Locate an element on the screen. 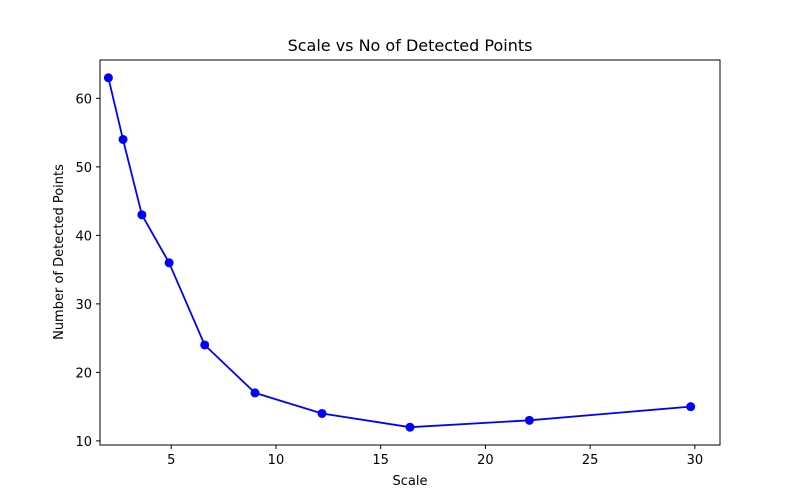 The height and width of the screenshot is (500, 800). y-tick-label: 10 is located at coordinates (83, 442).